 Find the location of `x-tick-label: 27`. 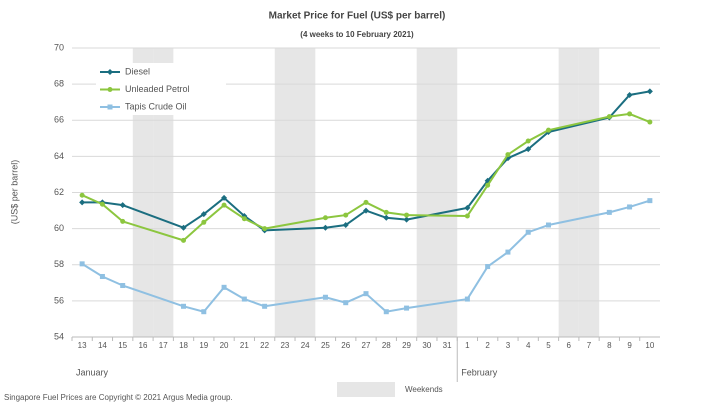

x-tick-label: 27 is located at coordinates (366, 345).